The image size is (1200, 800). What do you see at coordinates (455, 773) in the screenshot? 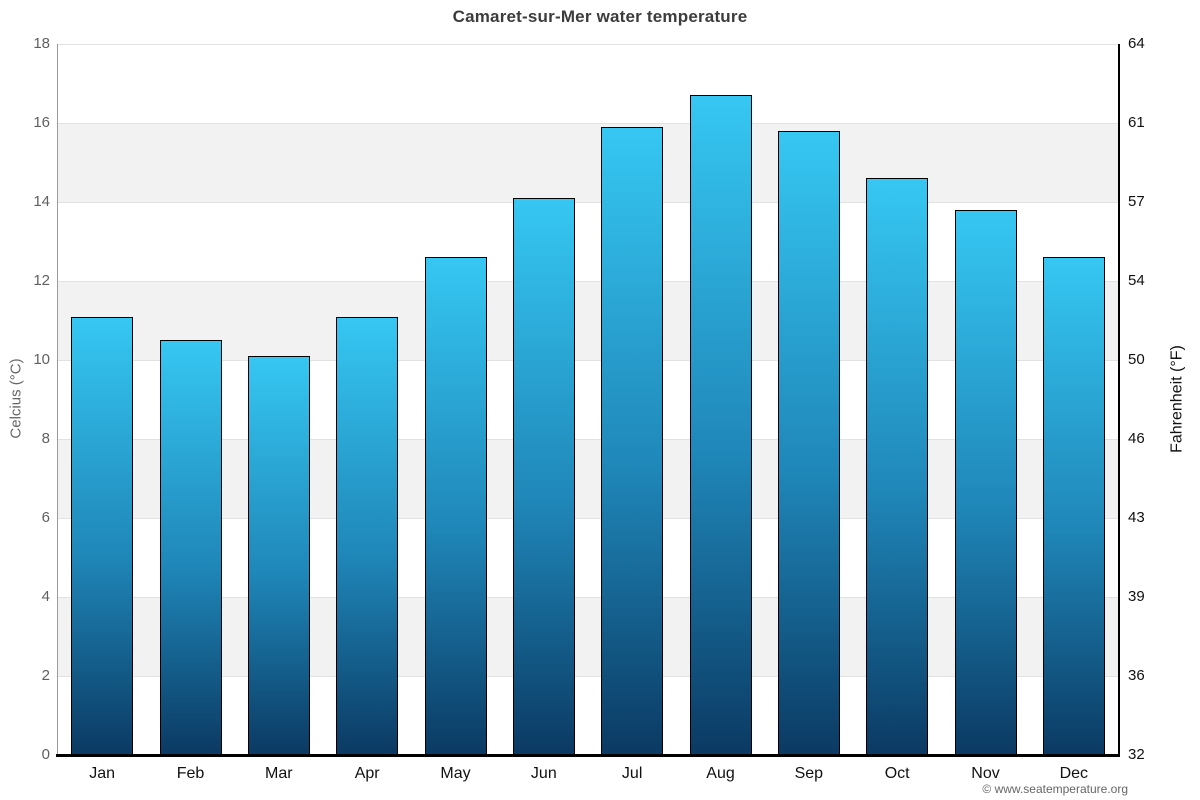
I see `month-label-may: May` at bounding box center [455, 773].